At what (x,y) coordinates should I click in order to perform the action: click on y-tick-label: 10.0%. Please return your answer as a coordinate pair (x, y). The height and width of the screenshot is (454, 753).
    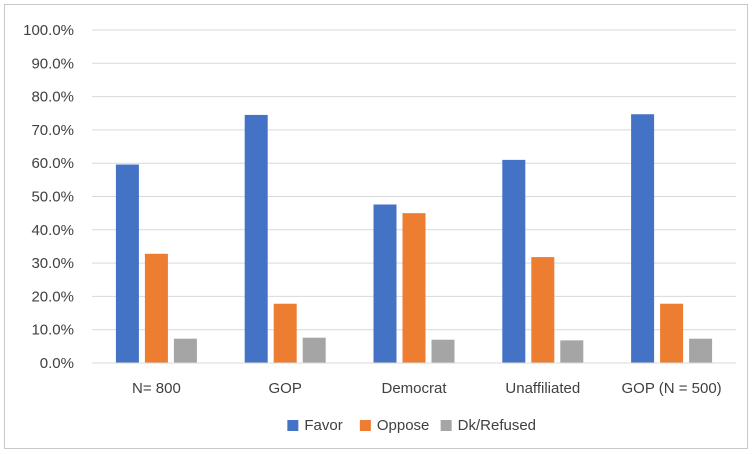
    Looking at the image, I should click on (52, 330).